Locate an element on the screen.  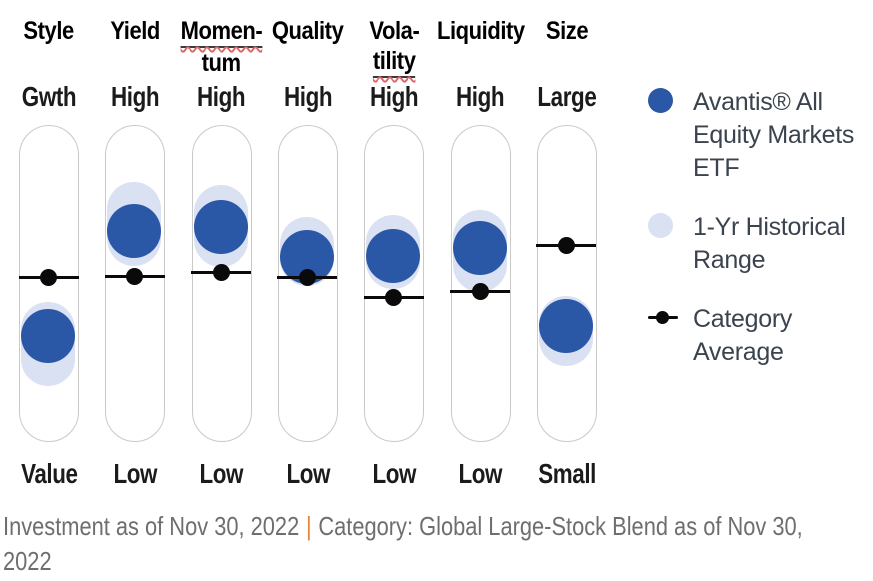
column-header: Yield is located at coordinates (135, 31).